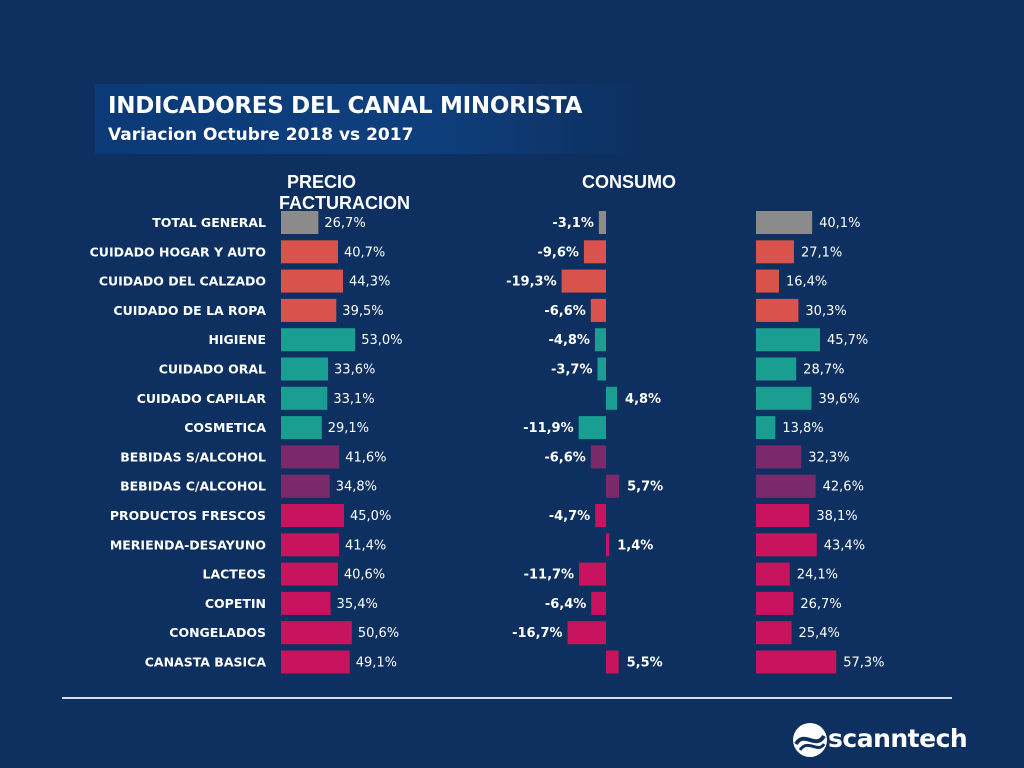 This screenshot has width=1024, height=768. I want to click on category-label: LACTEOS, so click(234, 574).